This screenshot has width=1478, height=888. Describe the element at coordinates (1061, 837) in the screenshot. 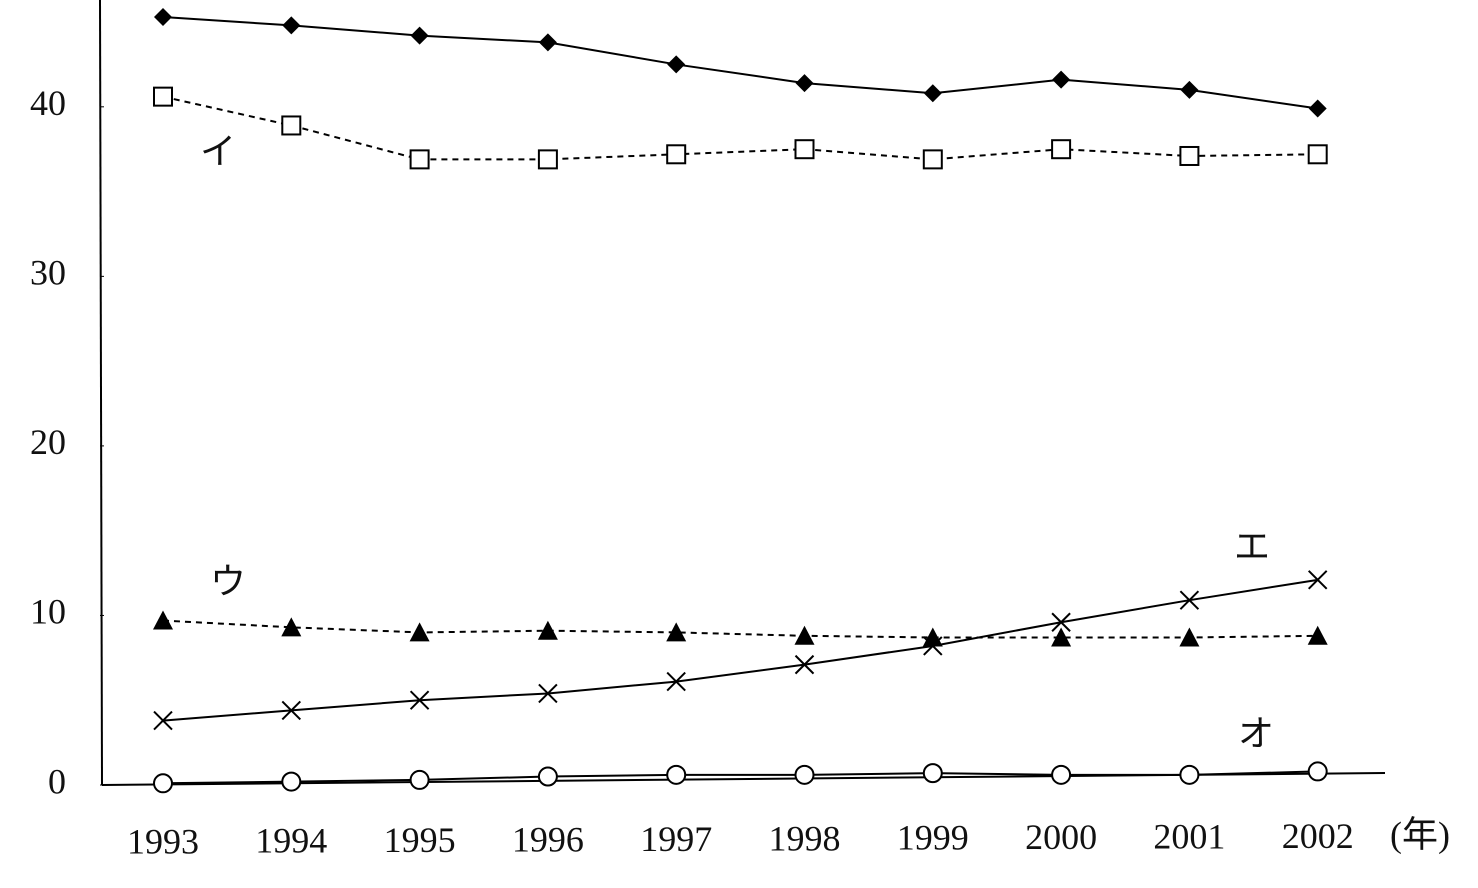

I see `x-tick-label: 2000` at that location.